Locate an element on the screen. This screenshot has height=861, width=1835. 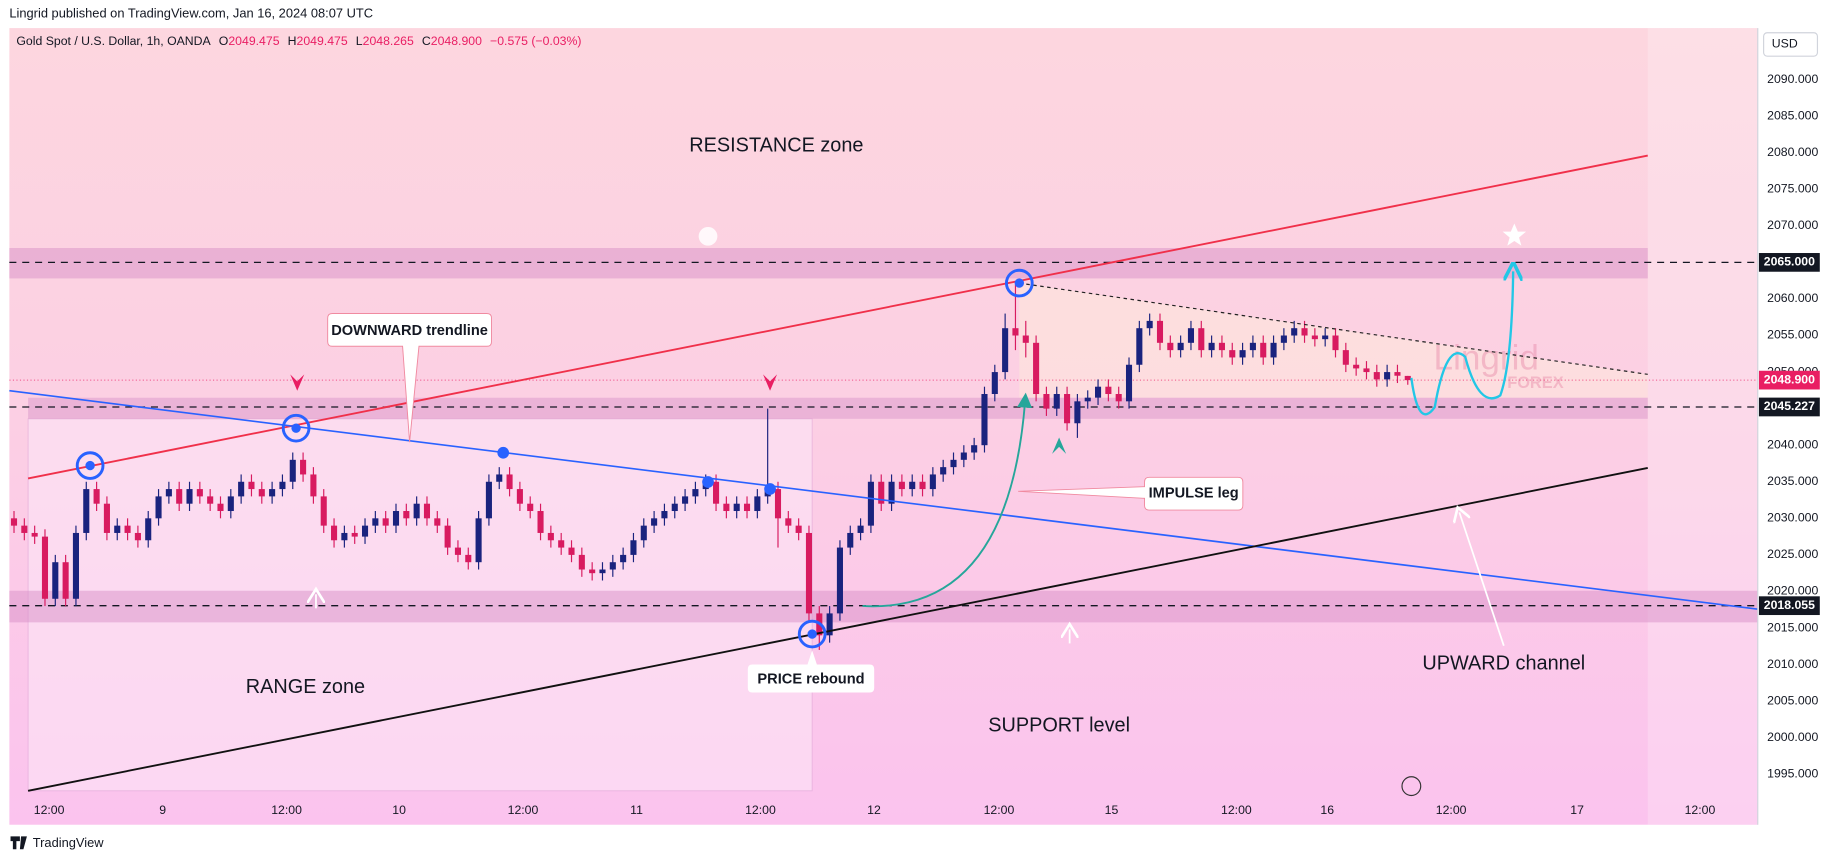
y-tick-label: 2020.000 is located at coordinates (1792, 591).